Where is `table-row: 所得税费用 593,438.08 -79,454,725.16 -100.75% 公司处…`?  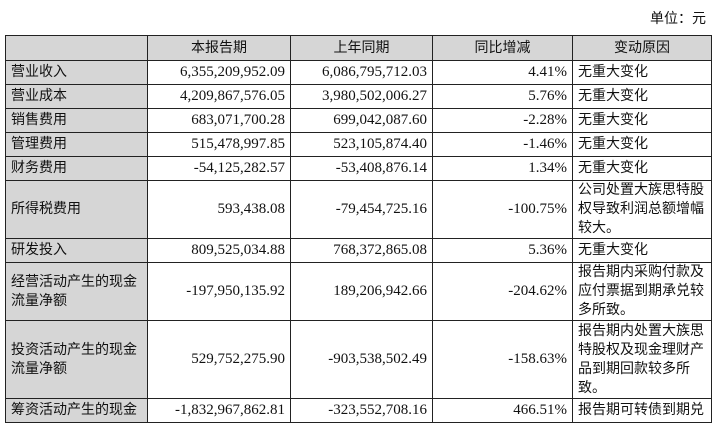 table-row: 所得税费用 593,438.08 -79,454,725.16 -100.75% 公司处… is located at coordinates (358, 209).